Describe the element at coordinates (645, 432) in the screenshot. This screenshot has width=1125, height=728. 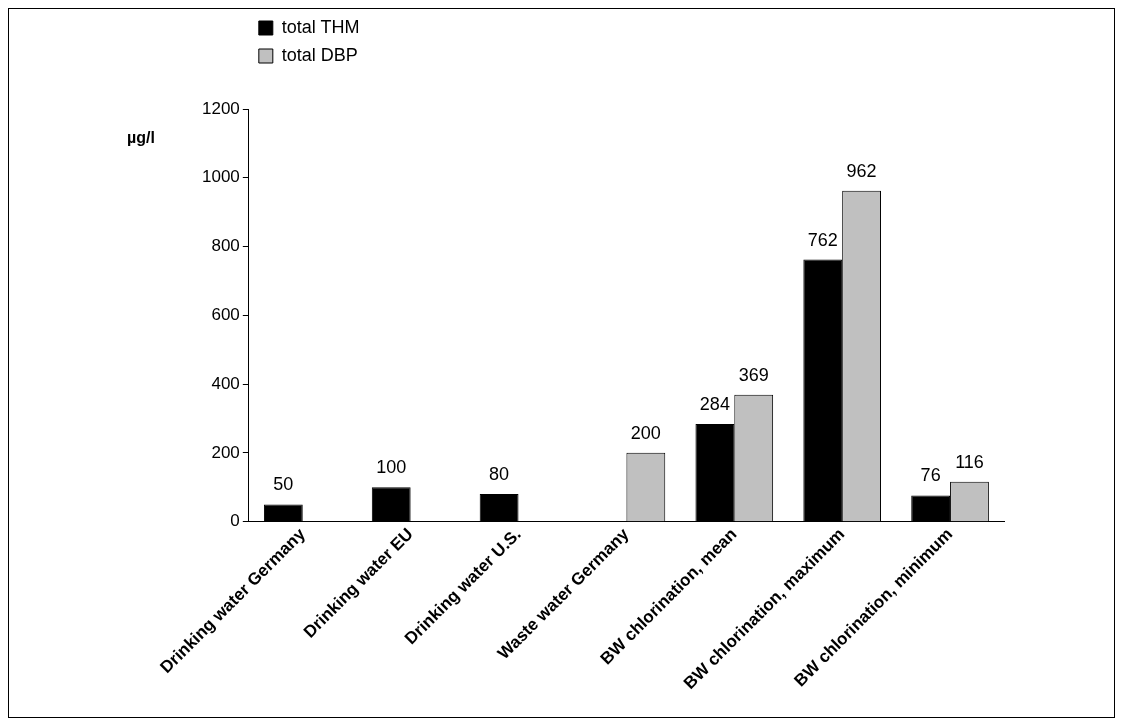
I see `data-label: 200` at that location.